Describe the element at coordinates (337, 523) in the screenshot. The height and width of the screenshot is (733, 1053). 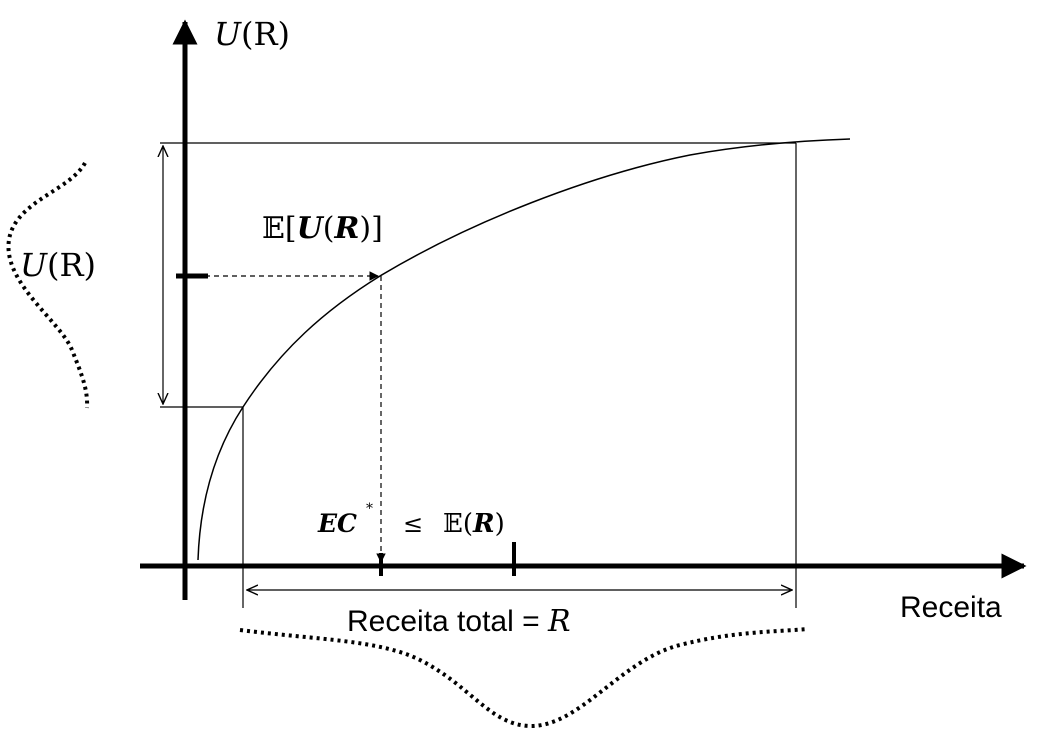
I see `certainty-equivalent-label: EC` at that location.